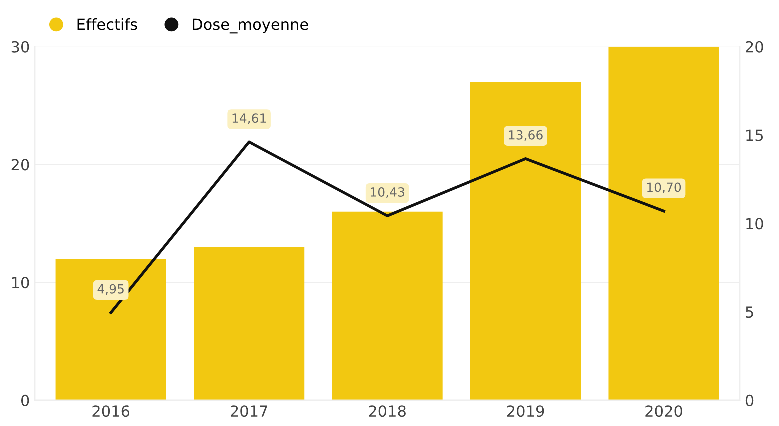 The image size is (779, 426). What do you see at coordinates (750, 400) in the screenshot?
I see `y2-tick-label: 0` at bounding box center [750, 400].